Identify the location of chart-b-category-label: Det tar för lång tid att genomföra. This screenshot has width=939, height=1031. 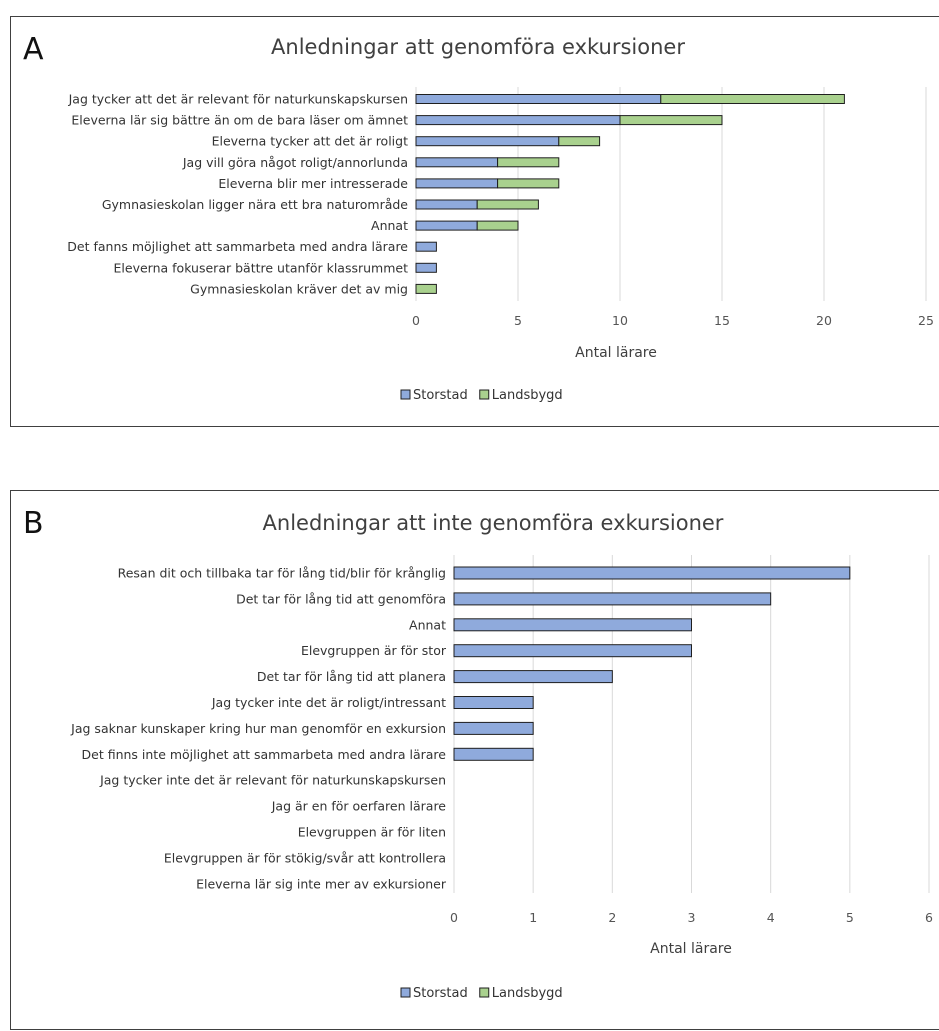
(341, 598).